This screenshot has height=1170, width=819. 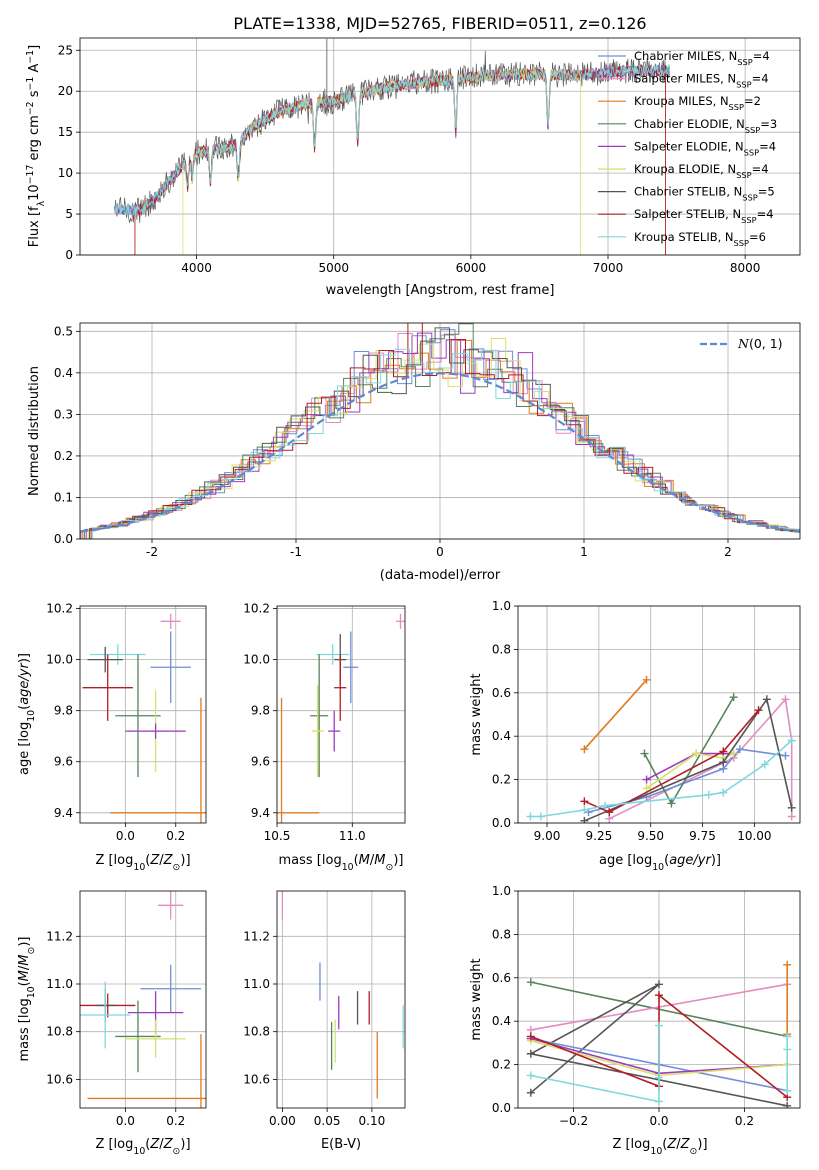 I want to click on y-tick-label: 10.0, so click(x=256, y=660).